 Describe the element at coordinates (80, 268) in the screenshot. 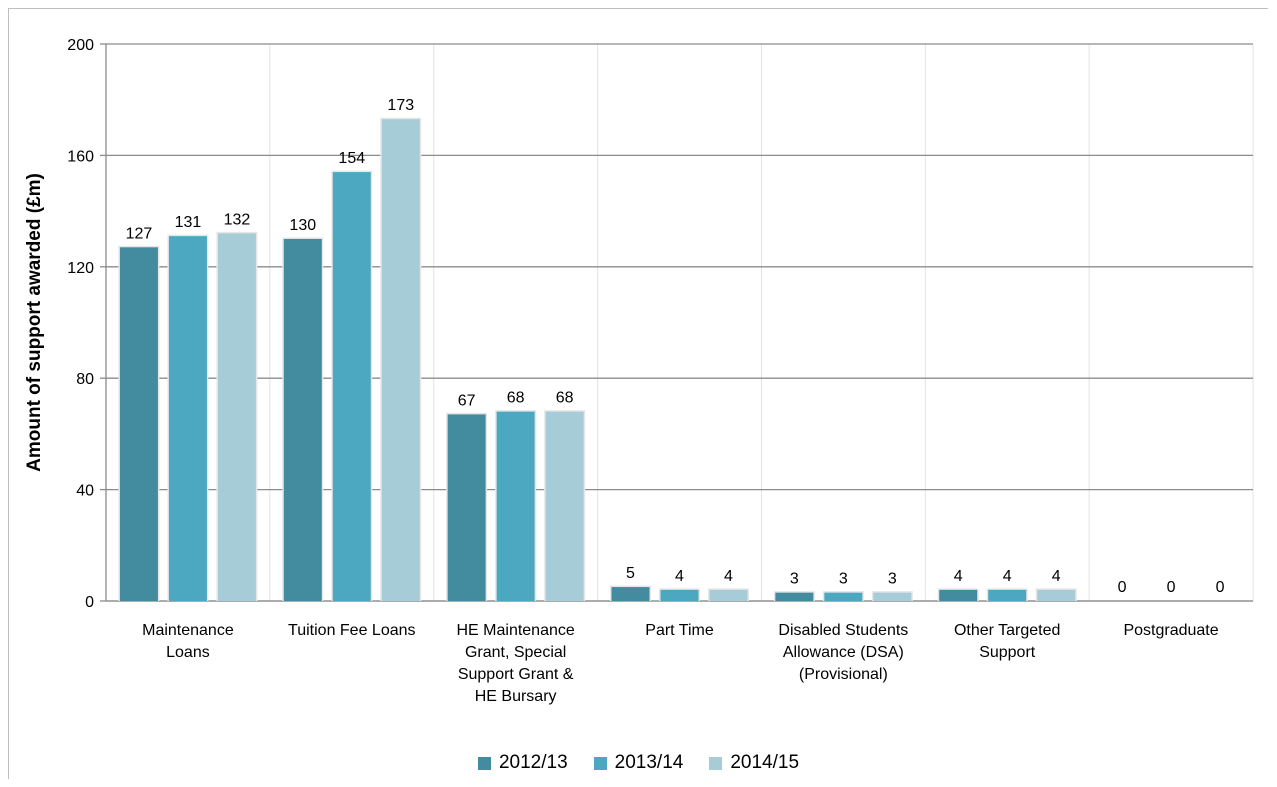

I see `y-tick-label: 120` at that location.